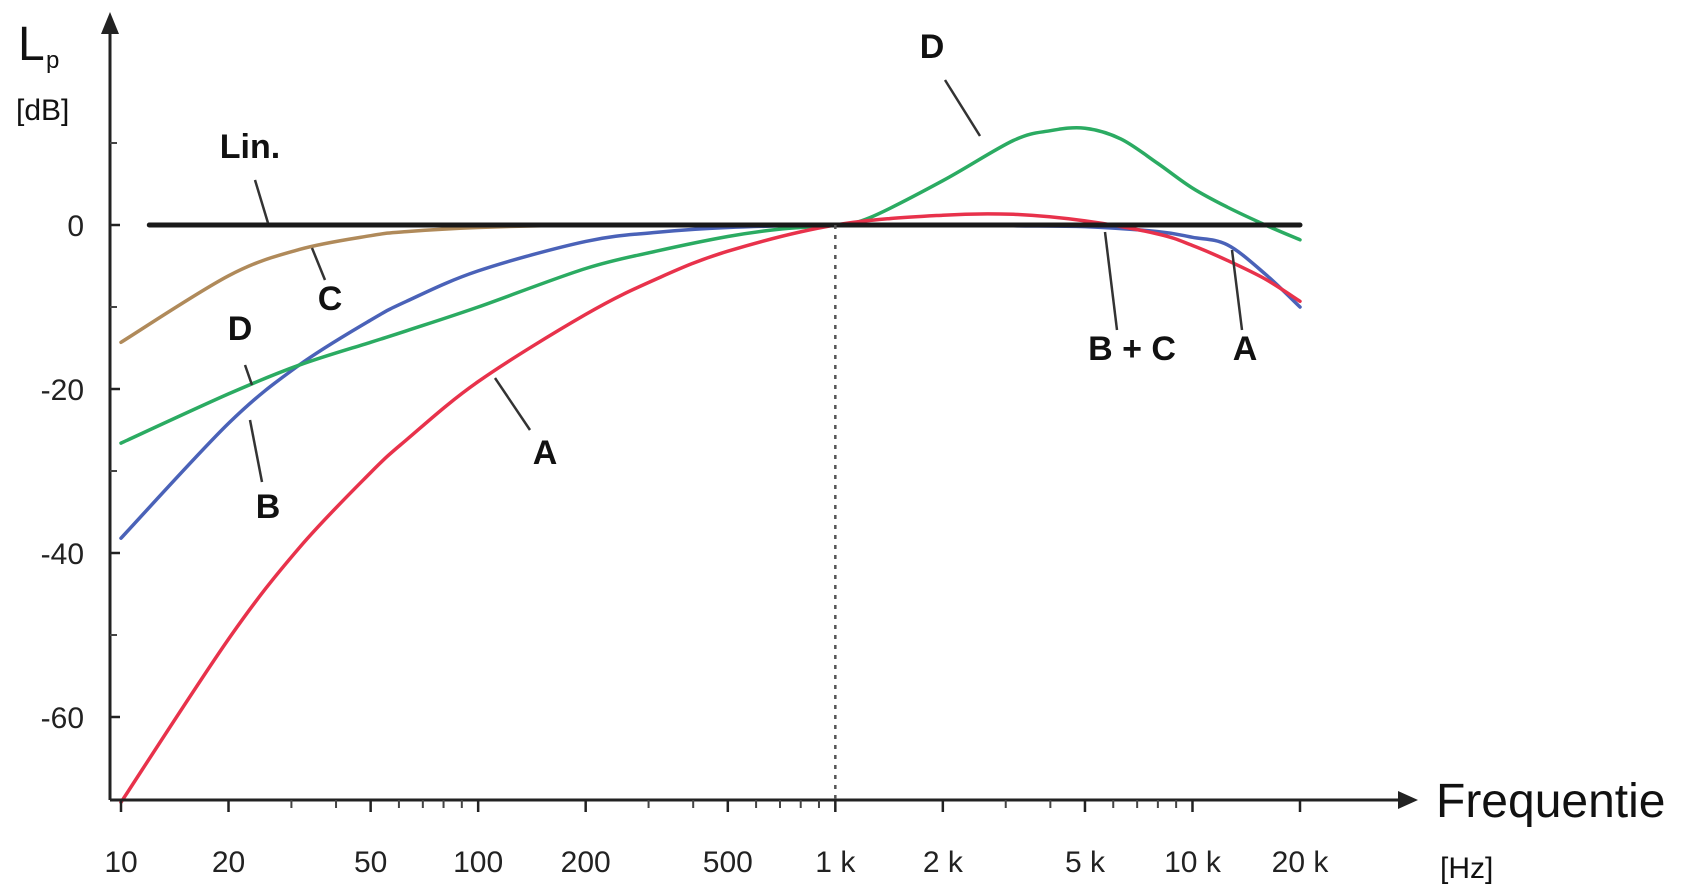 This screenshot has width=1692, height=885. Describe the element at coordinates (586, 862) in the screenshot. I see `x-tick-label: 200` at that location.